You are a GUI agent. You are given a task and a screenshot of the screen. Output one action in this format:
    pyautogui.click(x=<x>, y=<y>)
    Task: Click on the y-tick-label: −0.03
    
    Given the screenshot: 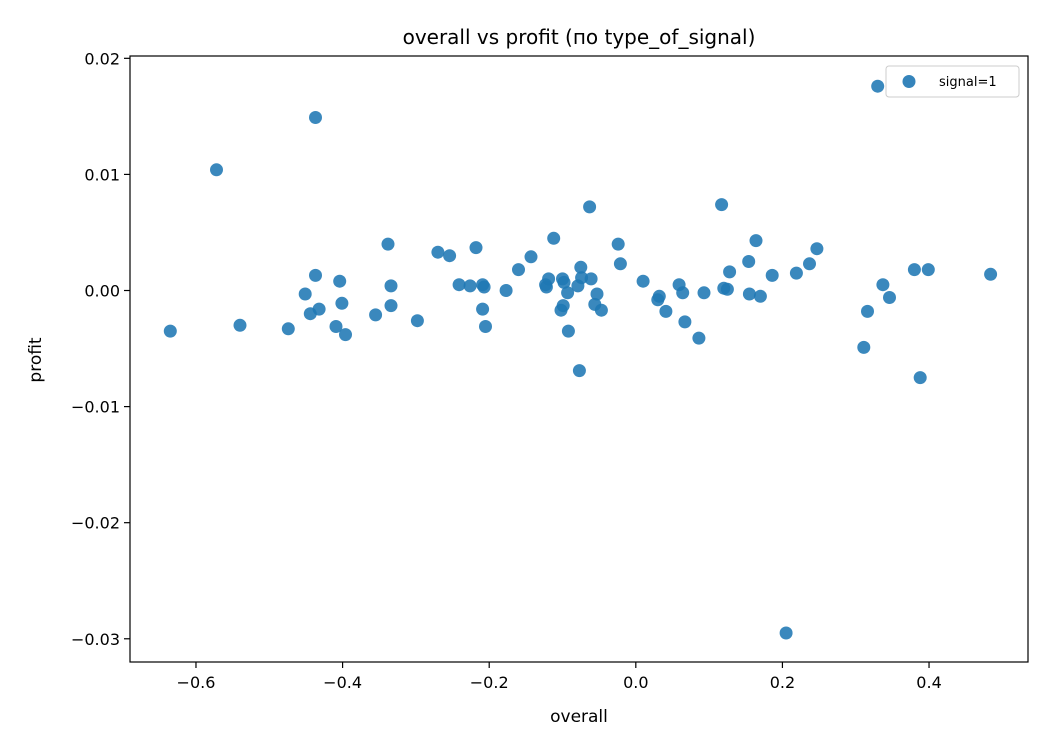 What is the action you would take?
    pyautogui.click(x=95, y=639)
    